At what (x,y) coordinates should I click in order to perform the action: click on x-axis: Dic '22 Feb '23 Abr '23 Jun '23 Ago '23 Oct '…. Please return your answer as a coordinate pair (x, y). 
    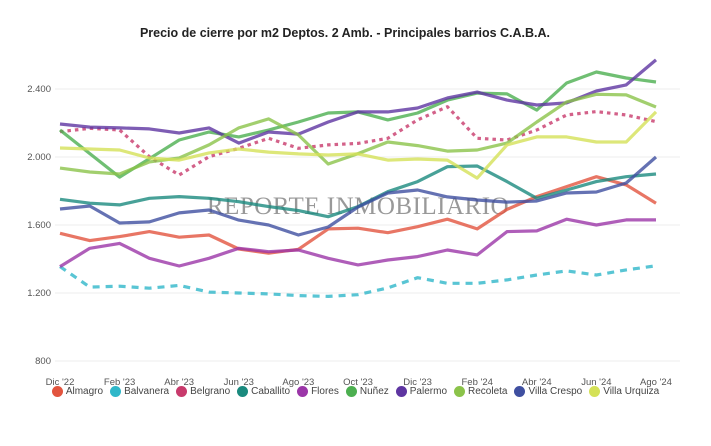
    Looking at the image, I should click on (359, 382).